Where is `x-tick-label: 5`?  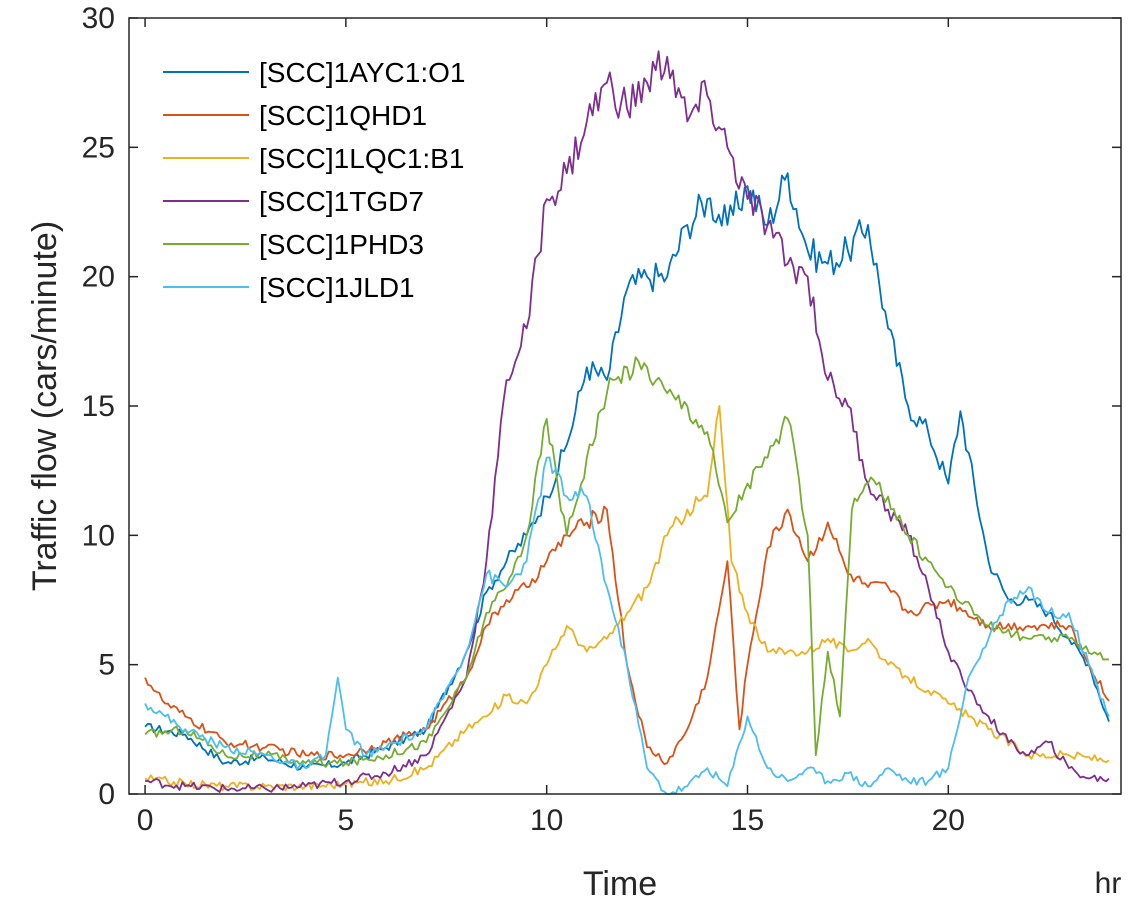 x-tick-label: 5 is located at coordinates (346, 820).